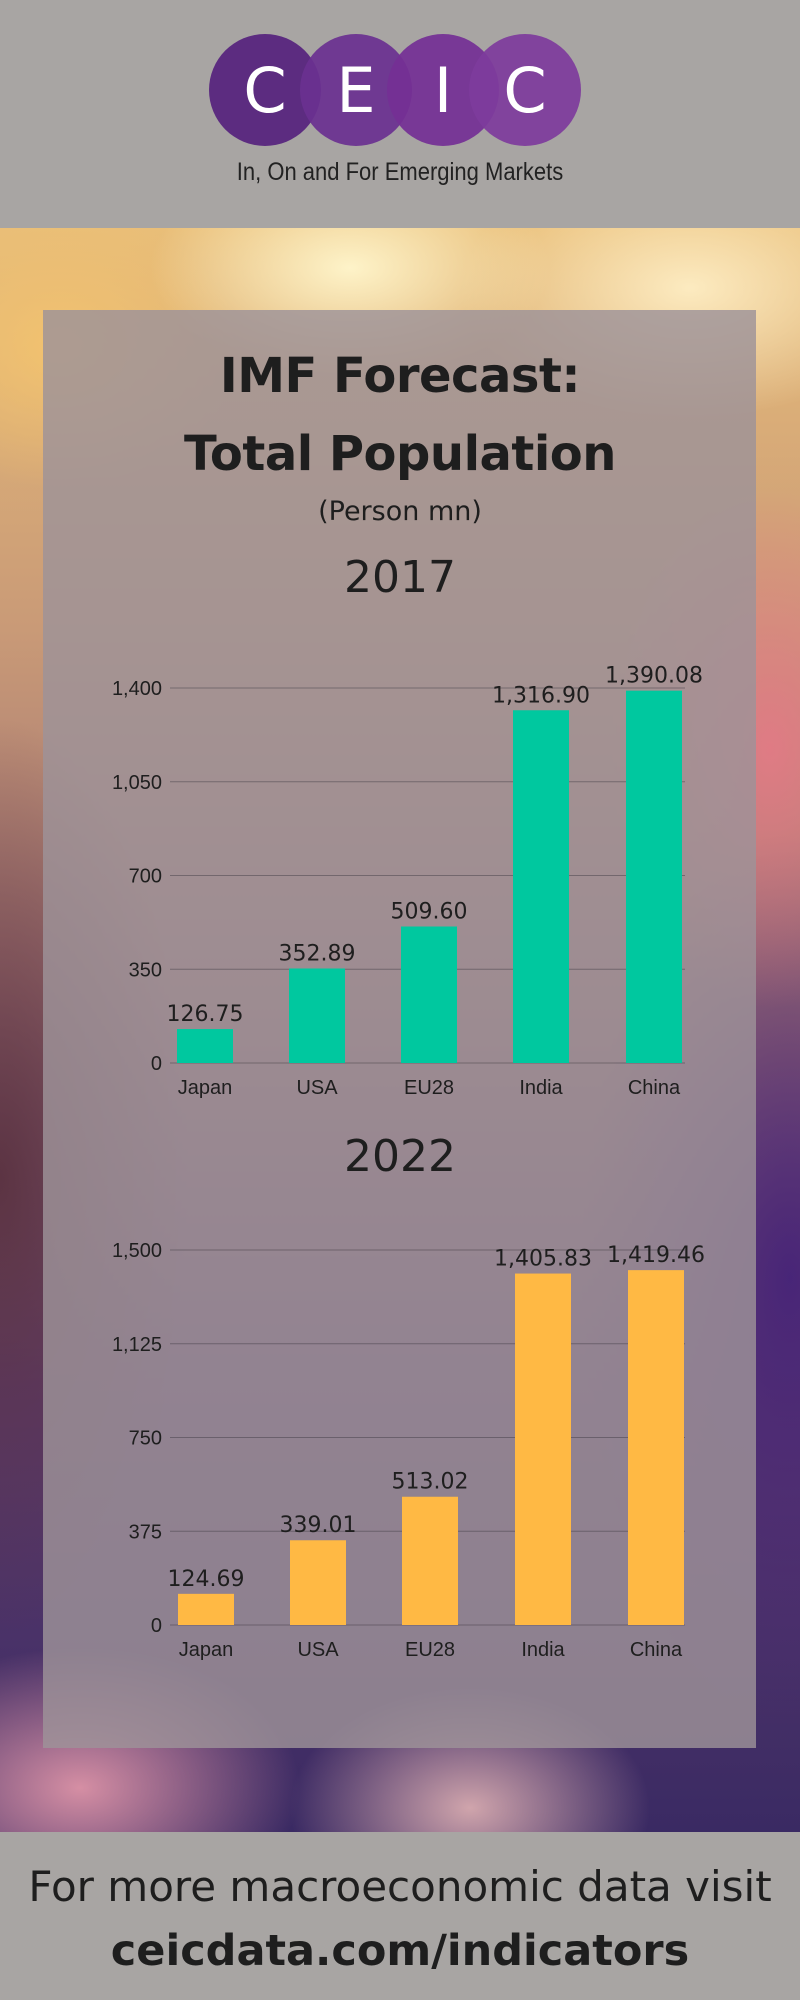 The height and width of the screenshot is (2000, 800). Describe the element at coordinates (137, 783) in the screenshot. I see `y-tick-label: 1,050` at that location.